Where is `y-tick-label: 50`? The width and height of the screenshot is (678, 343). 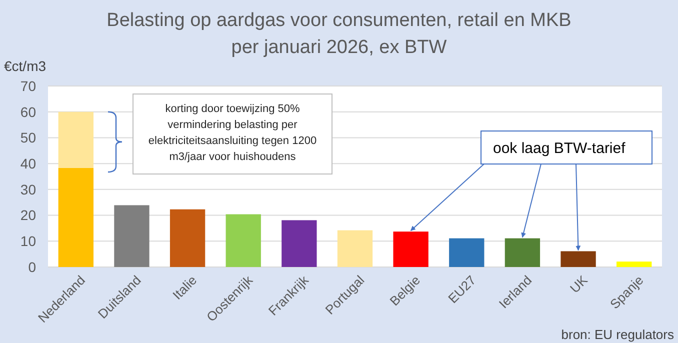
y-tick-label: 50 is located at coordinates (28, 138).